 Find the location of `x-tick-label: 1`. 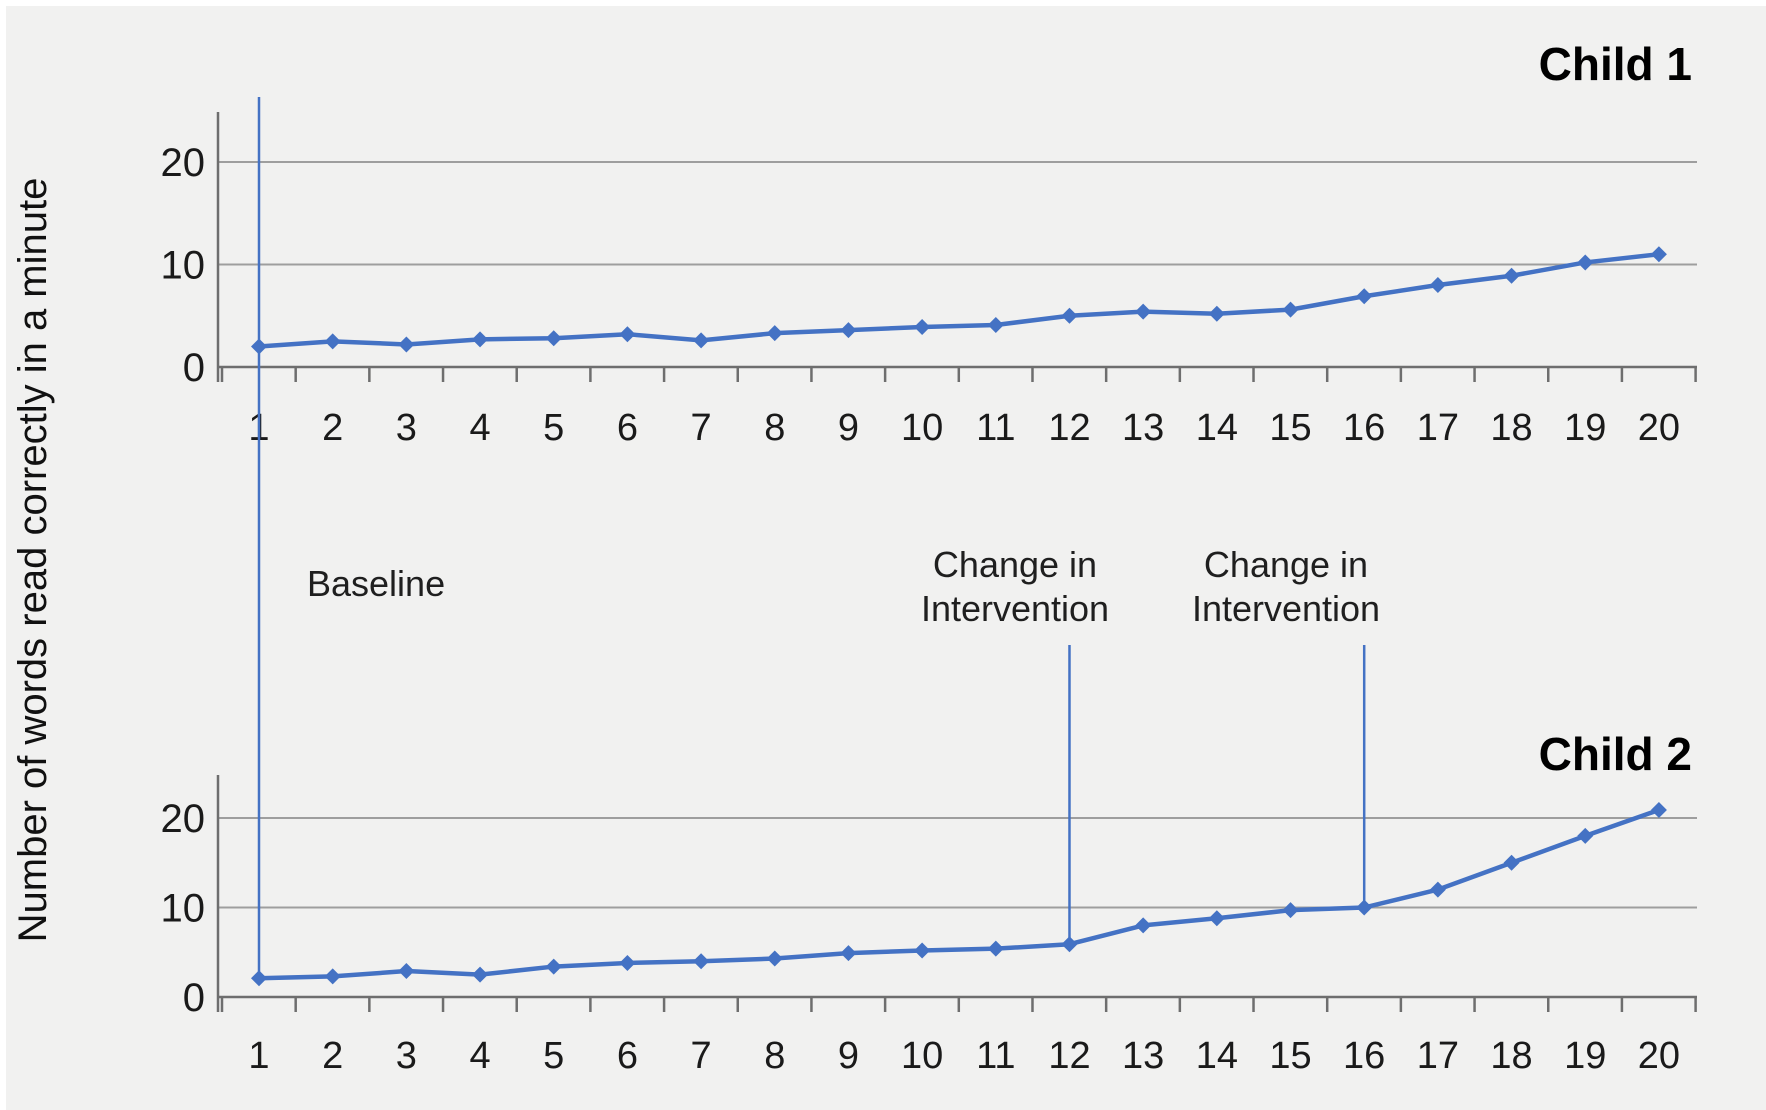

x-tick-label: 1 is located at coordinates (258, 1056).